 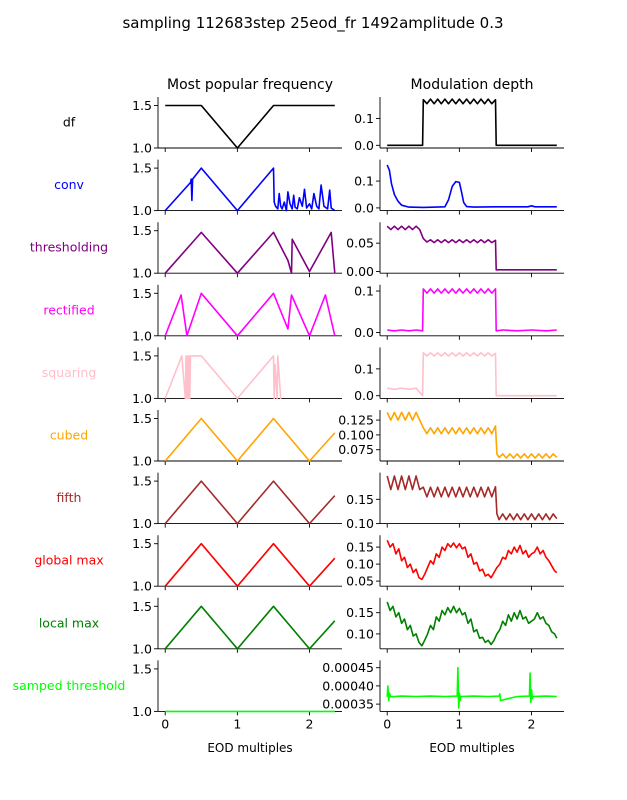 What do you see at coordinates (69, 247) in the screenshot?
I see `thresholding-row-label: thresholding` at bounding box center [69, 247].